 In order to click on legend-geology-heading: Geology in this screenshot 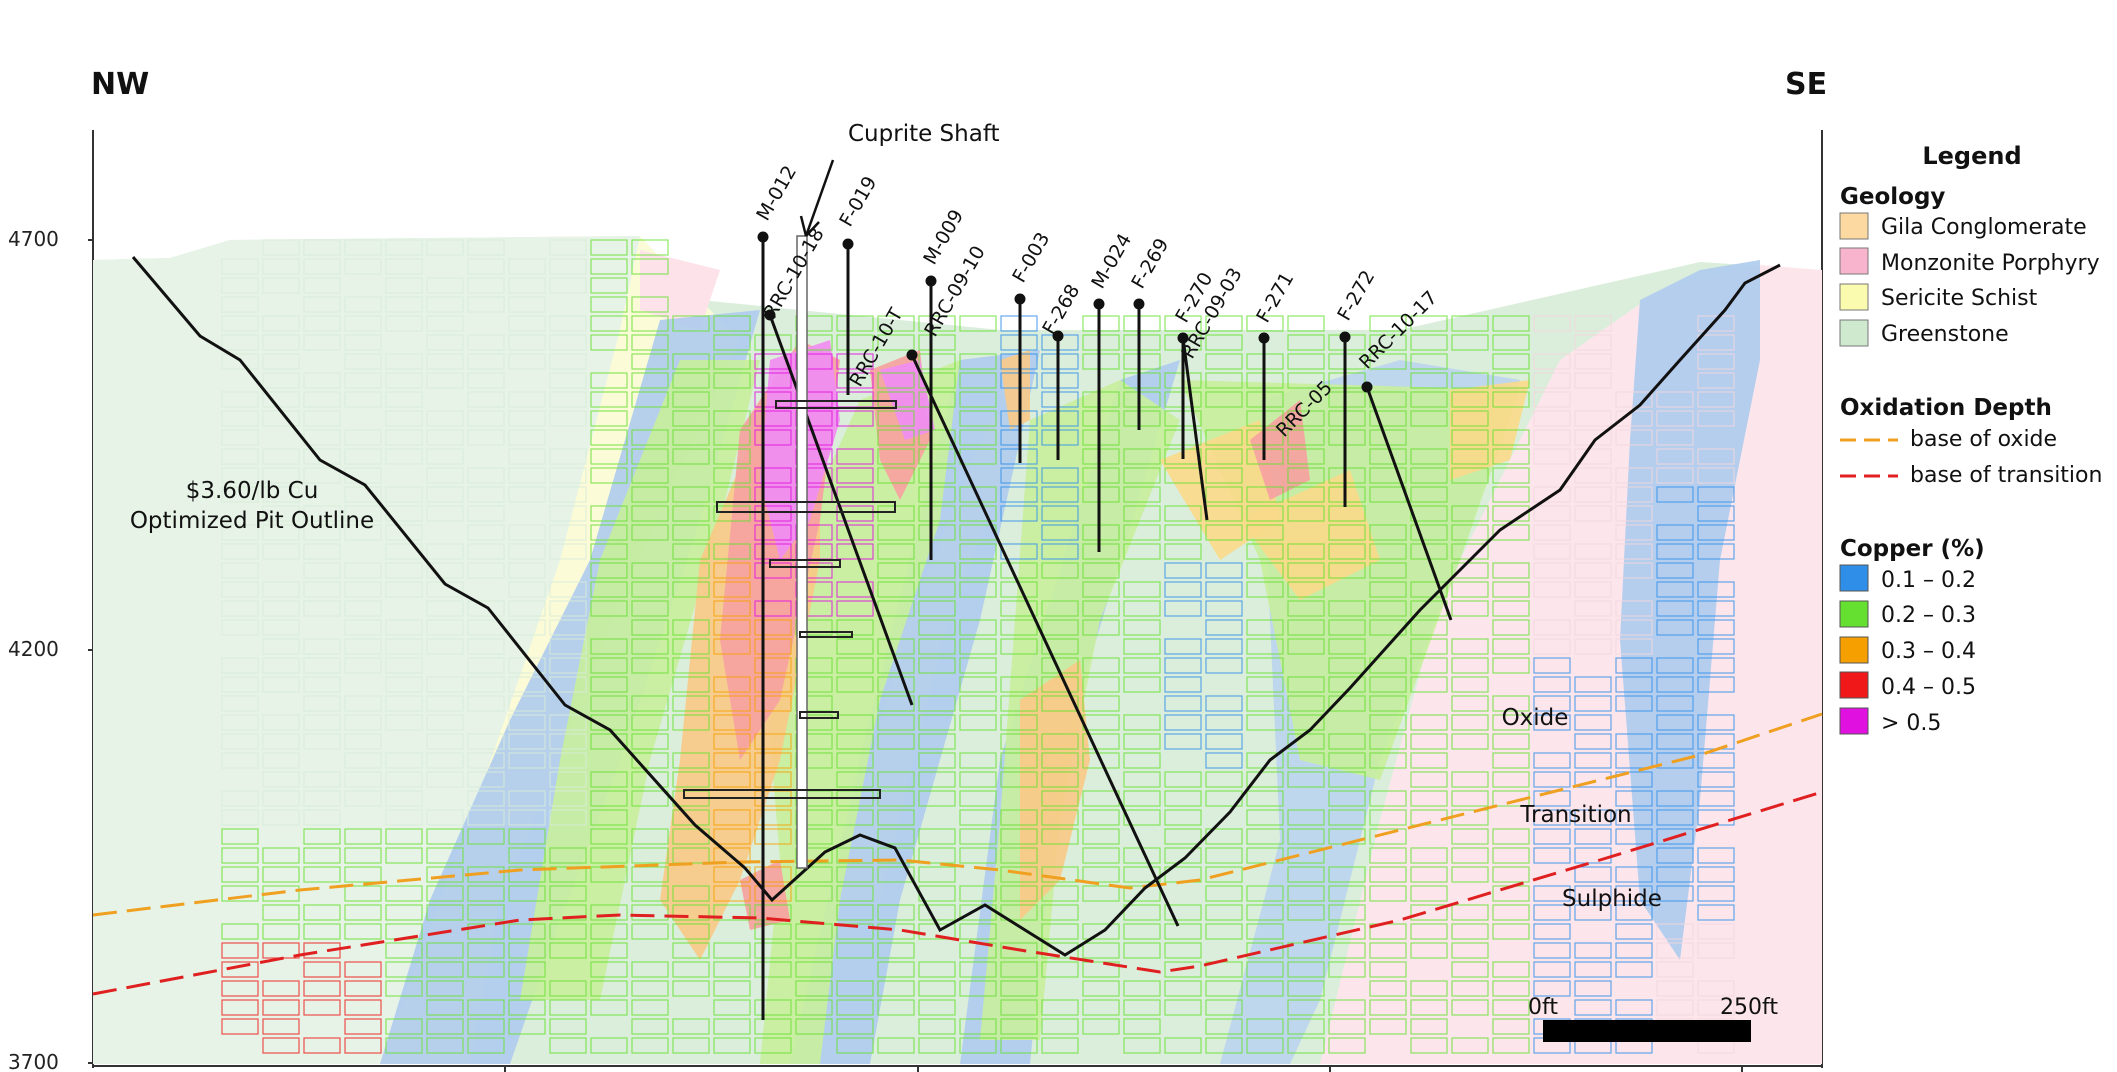, I will do `click(1892, 197)`.